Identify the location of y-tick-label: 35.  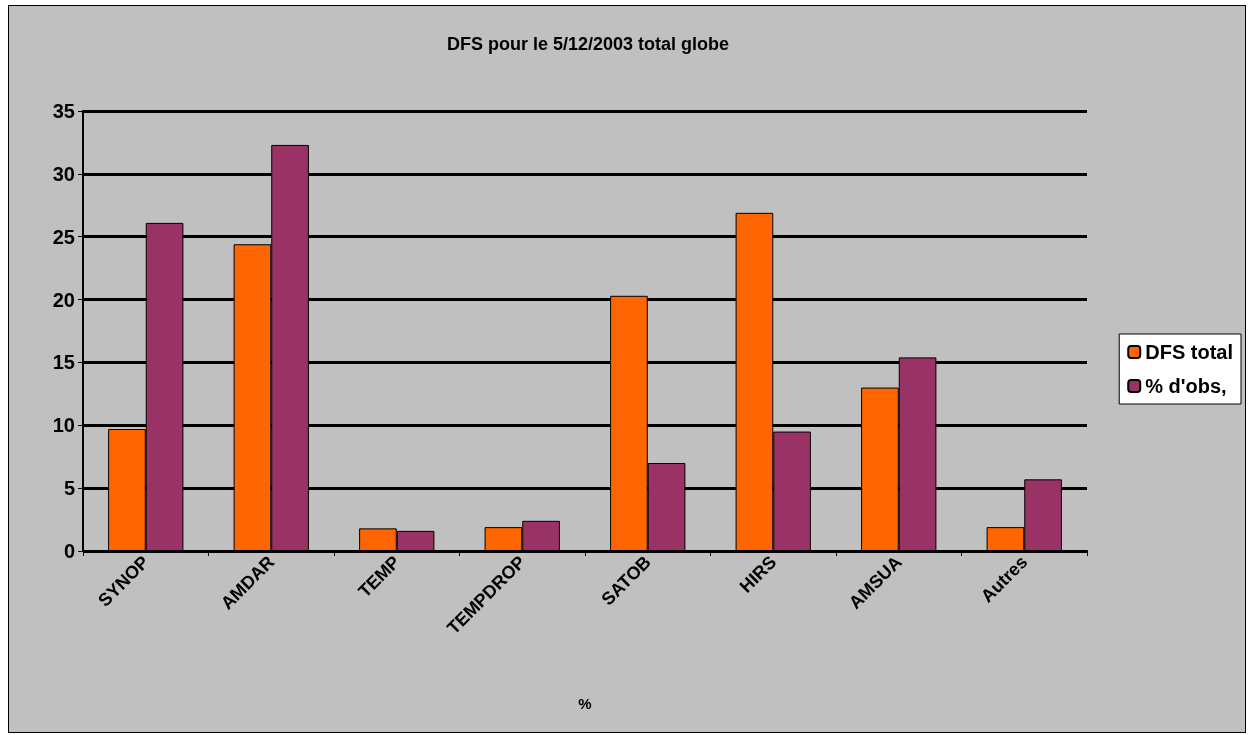
(63, 111).